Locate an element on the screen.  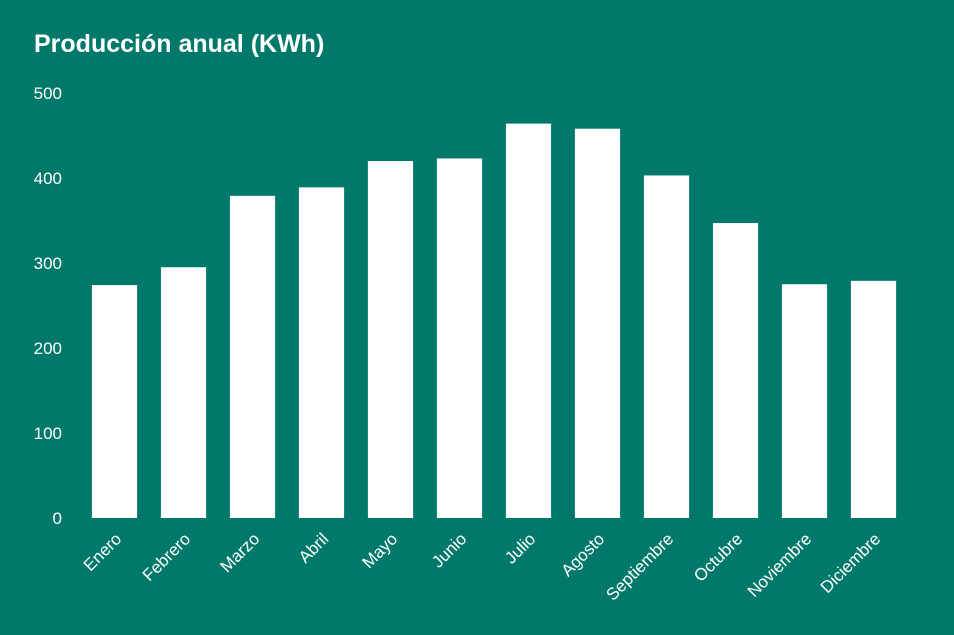
bar-abril is located at coordinates (321, 352).